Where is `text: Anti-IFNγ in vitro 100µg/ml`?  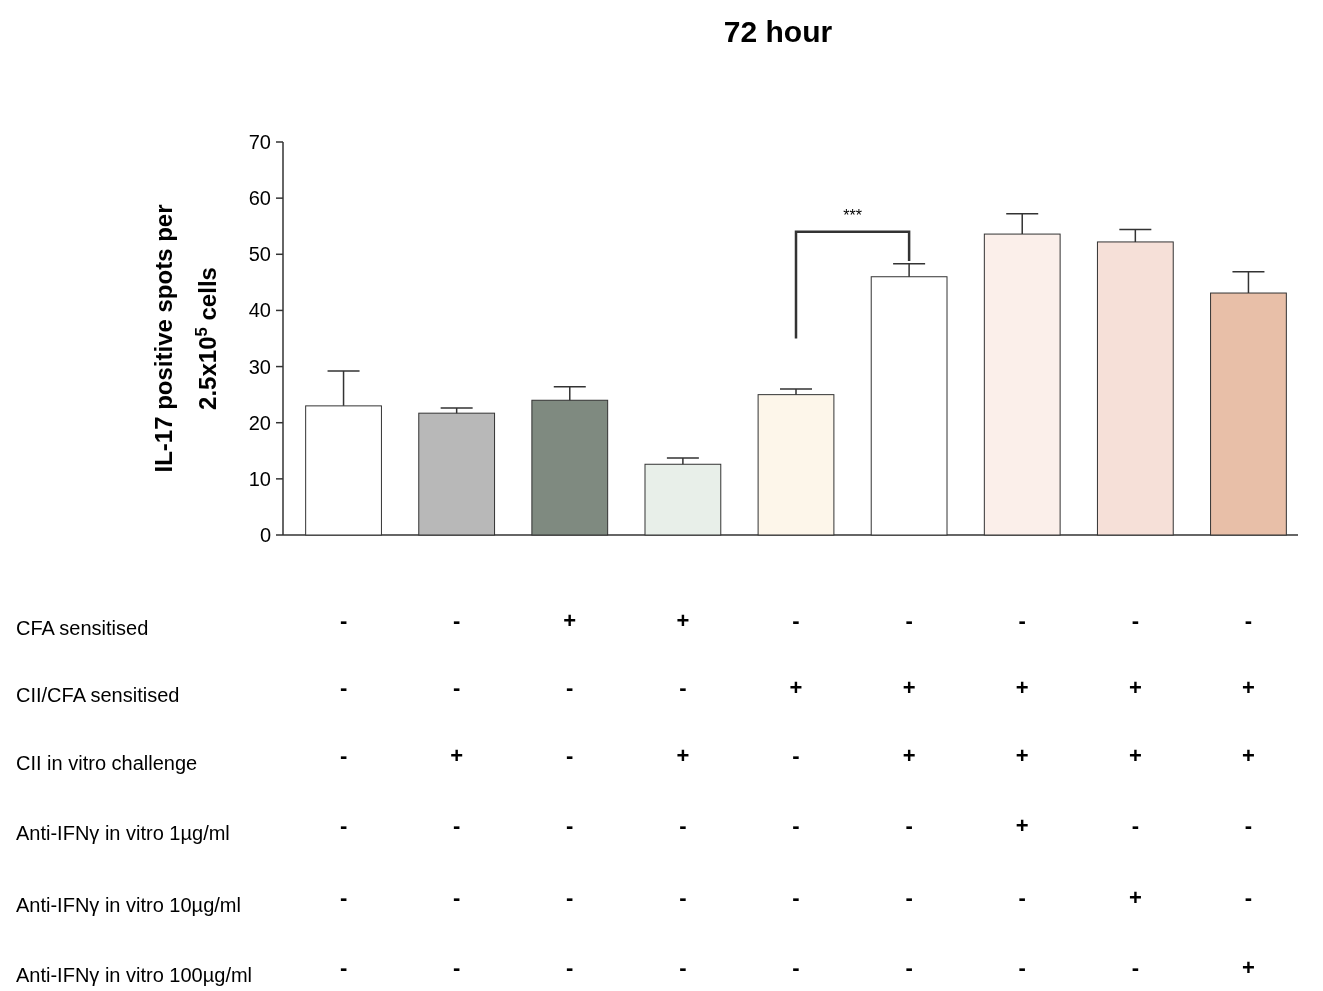 text: Anti-IFNγ in vitro 100µg/ml is located at coordinates (134, 975).